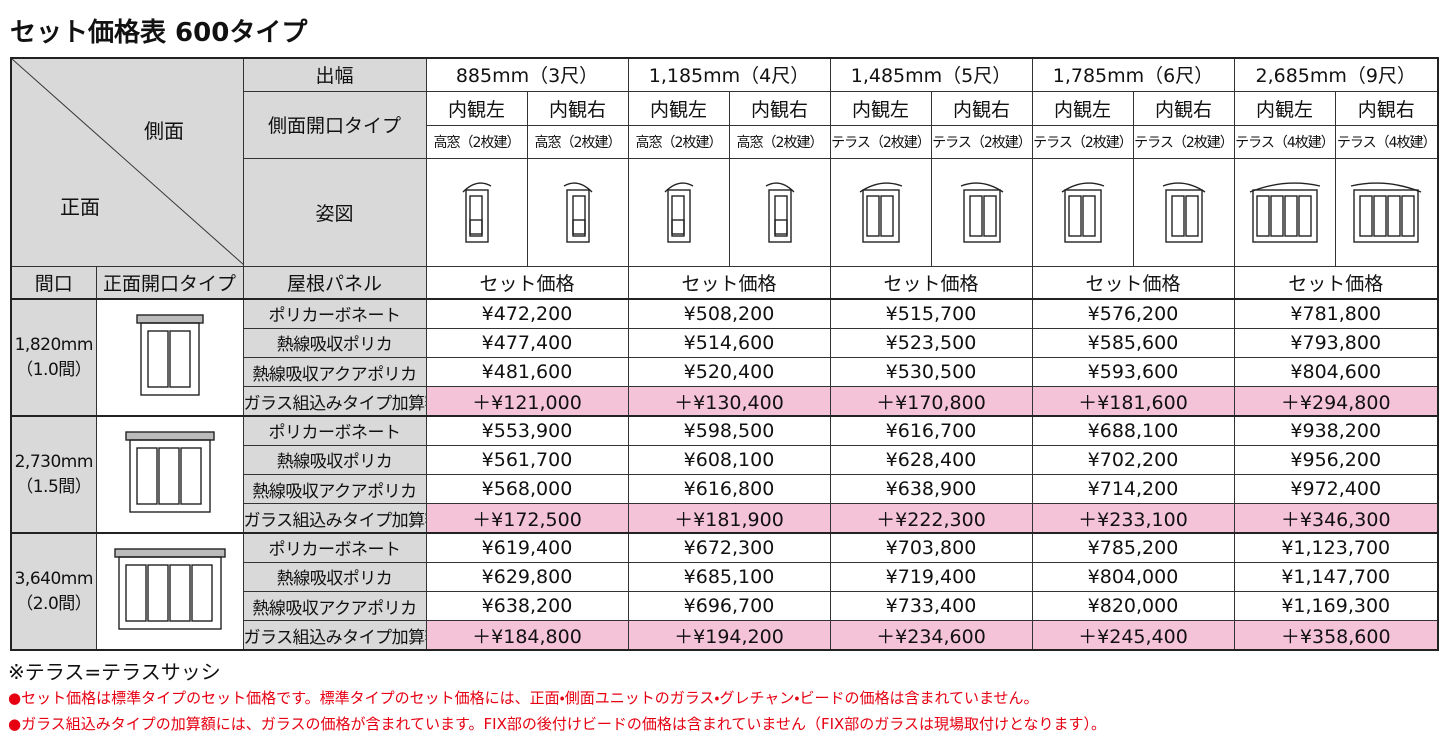 The width and height of the screenshot is (1454, 750). What do you see at coordinates (53, 474) in the screenshot?
I see `frontage-cell: 2,730mm （1.5間）` at bounding box center [53, 474].